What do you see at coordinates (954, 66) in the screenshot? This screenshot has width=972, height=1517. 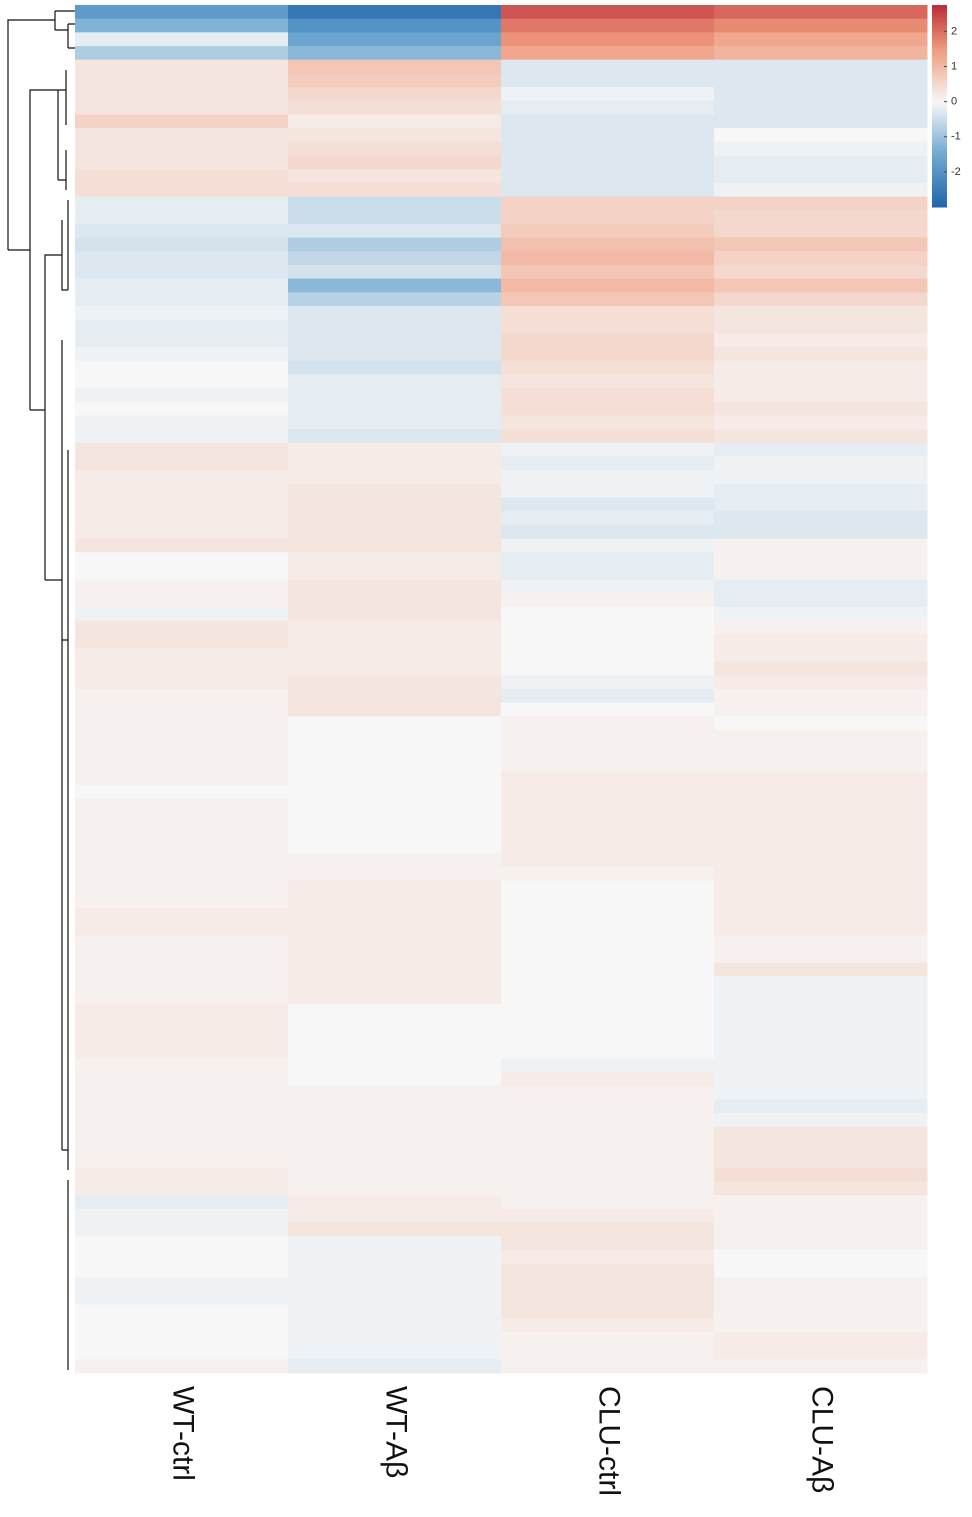 I see `legend-tick-label: 1` at bounding box center [954, 66].